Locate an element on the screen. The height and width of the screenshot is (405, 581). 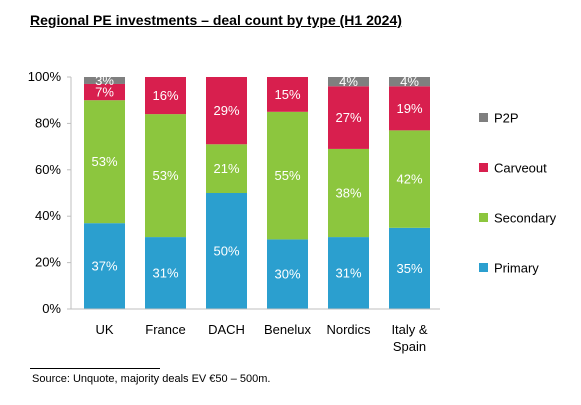
data-label: 50% is located at coordinates (226, 251).